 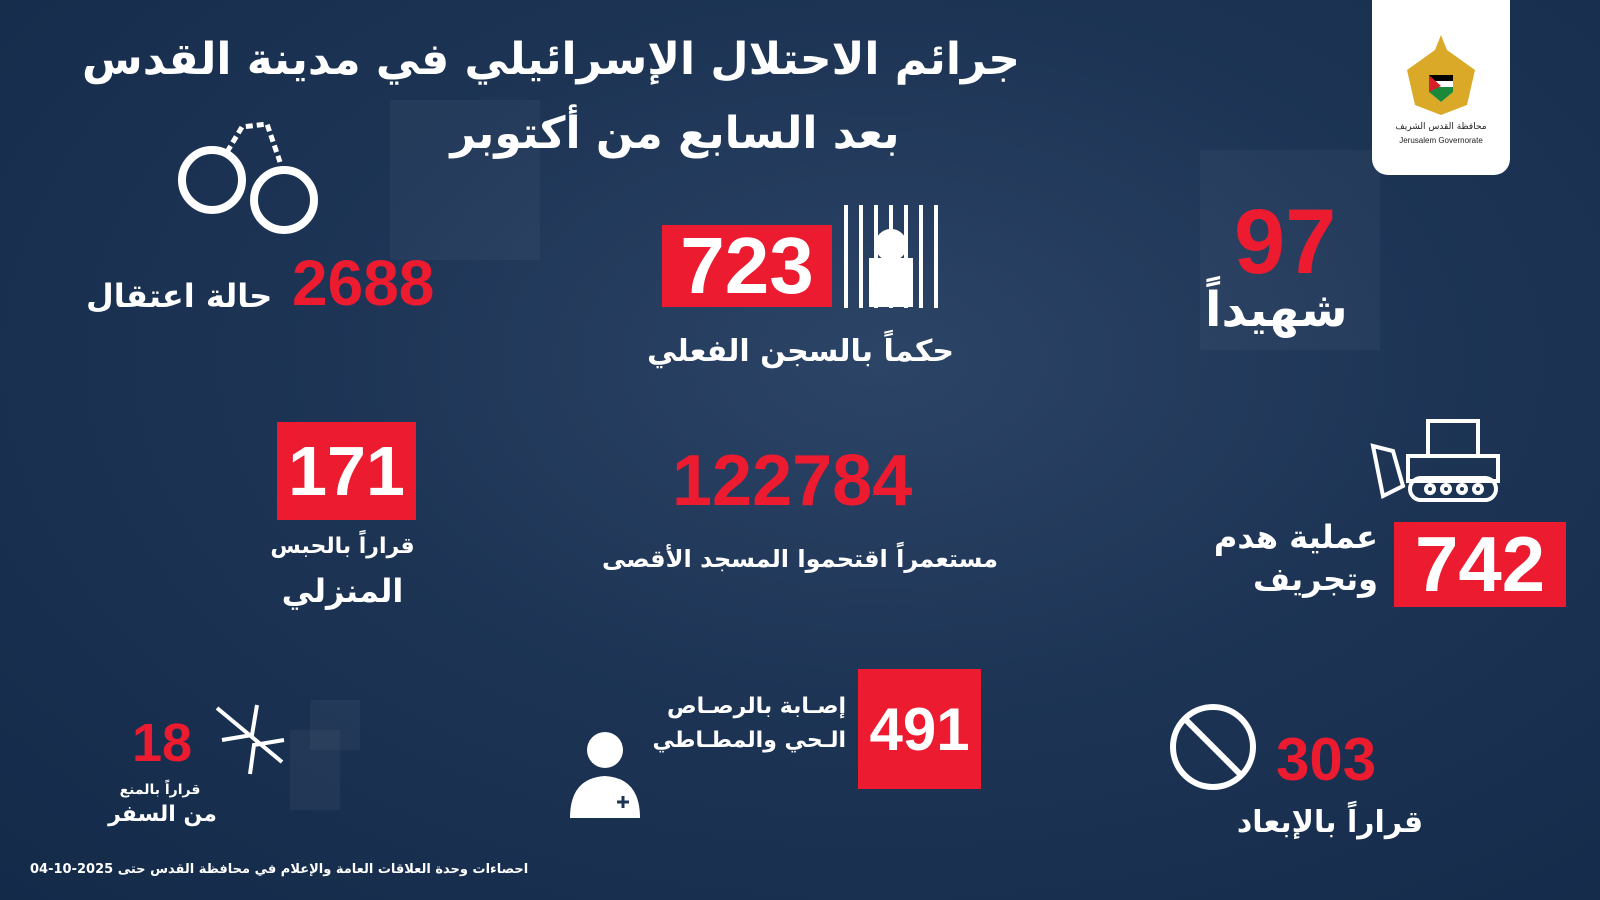 I want to click on house-arrest-value: 171, so click(x=346, y=471).